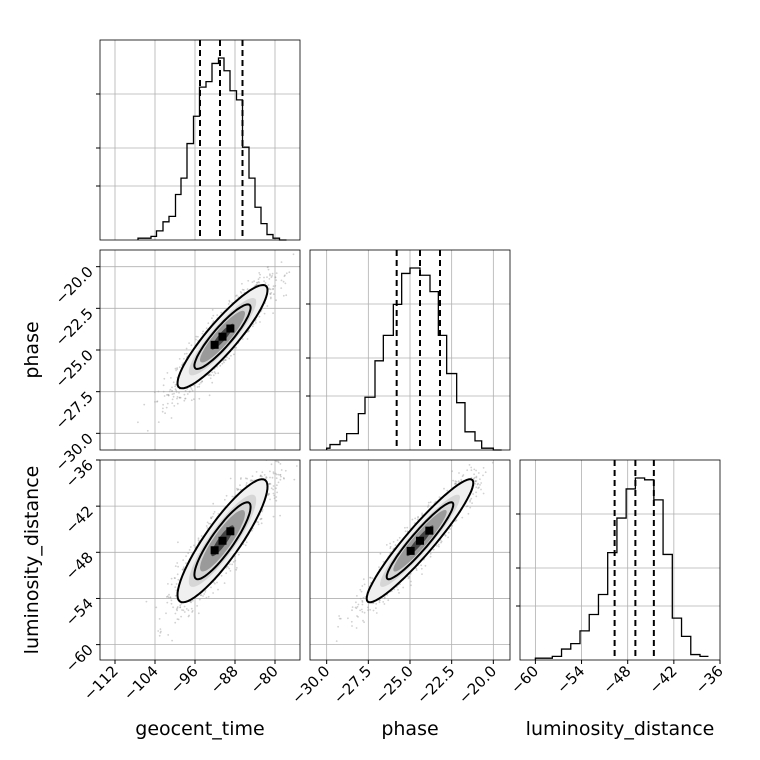 This screenshot has width=760, height=760. I want to click on density-peak, so click(222, 540).